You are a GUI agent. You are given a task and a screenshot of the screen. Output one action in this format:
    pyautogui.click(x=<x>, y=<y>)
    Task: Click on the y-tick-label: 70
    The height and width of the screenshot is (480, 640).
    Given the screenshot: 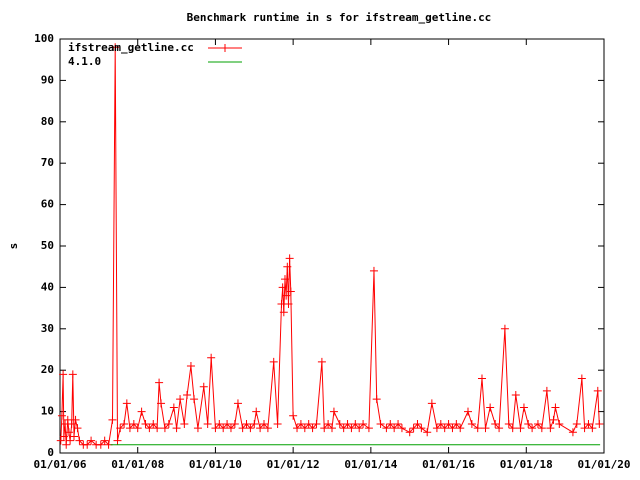 What is the action you would take?
    pyautogui.click(x=47, y=162)
    